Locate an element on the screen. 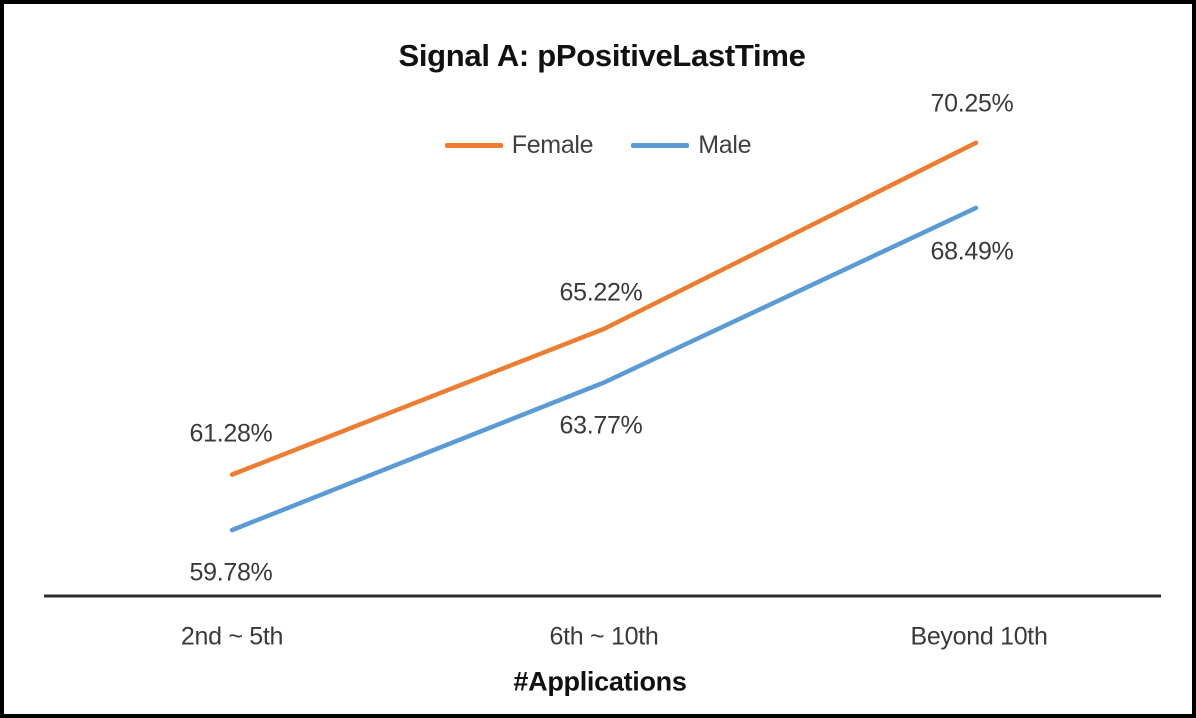 The image size is (1196, 718). x-tick-label-1: 2nd ~ 5th is located at coordinates (232, 636).